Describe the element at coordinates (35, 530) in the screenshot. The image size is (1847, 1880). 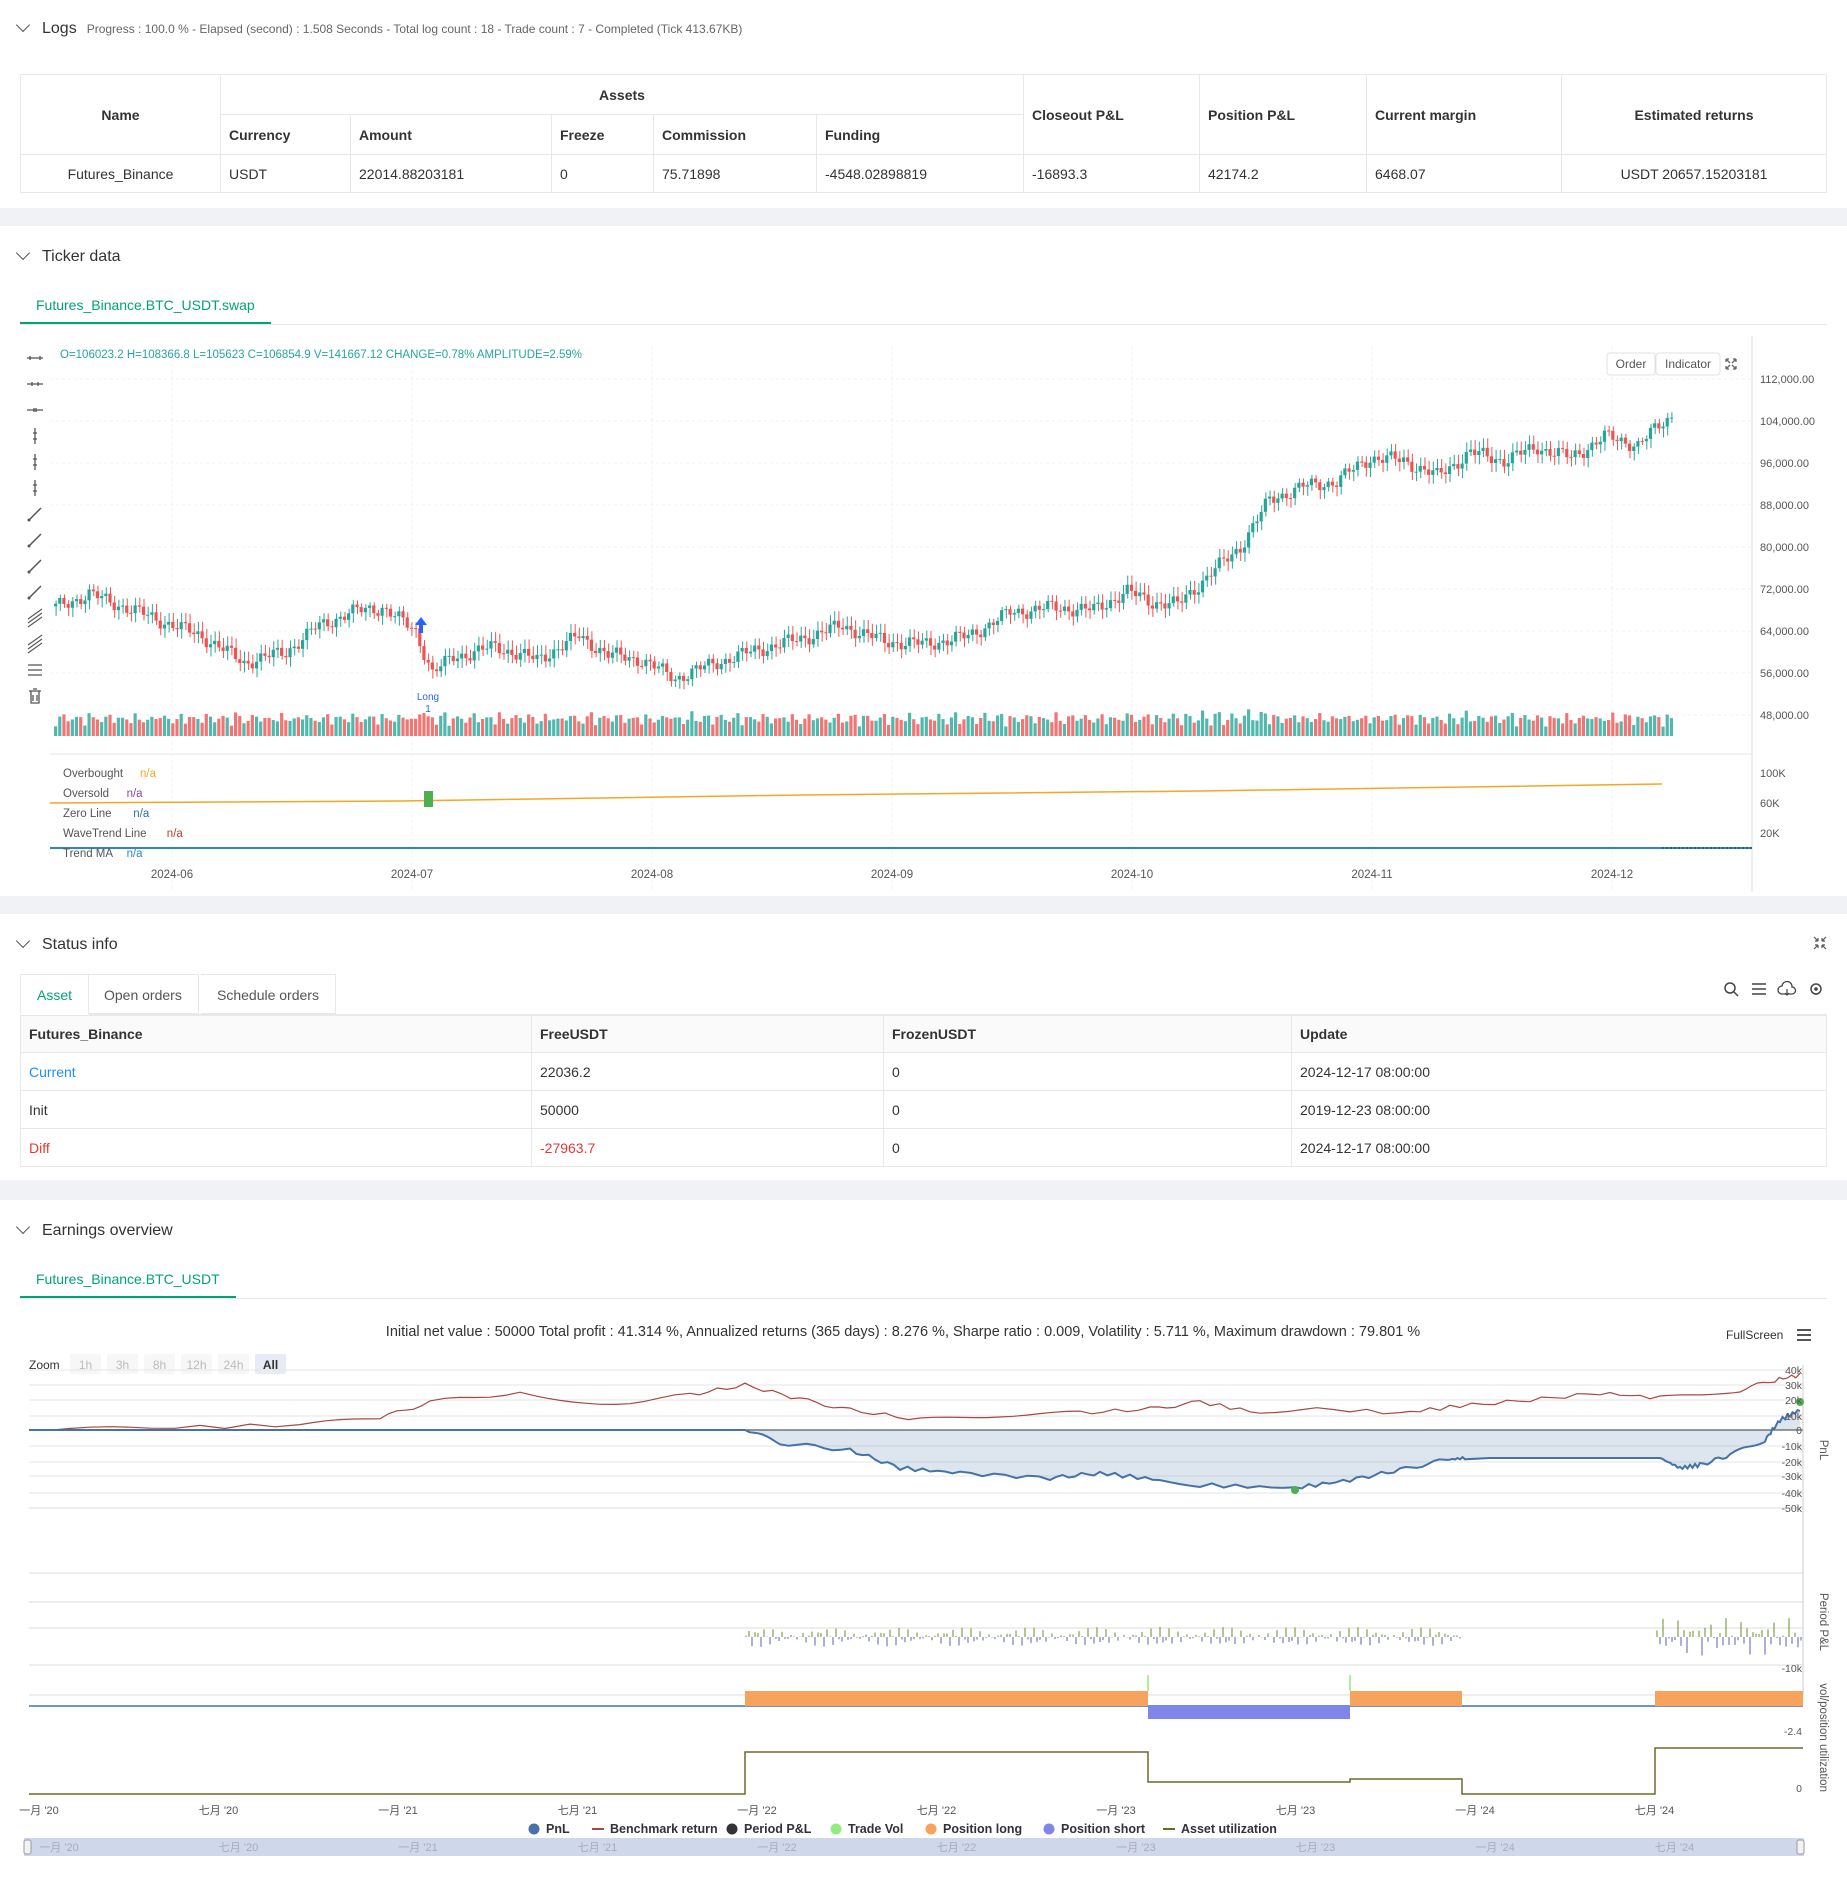
I see `drawing-toolbar` at that location.